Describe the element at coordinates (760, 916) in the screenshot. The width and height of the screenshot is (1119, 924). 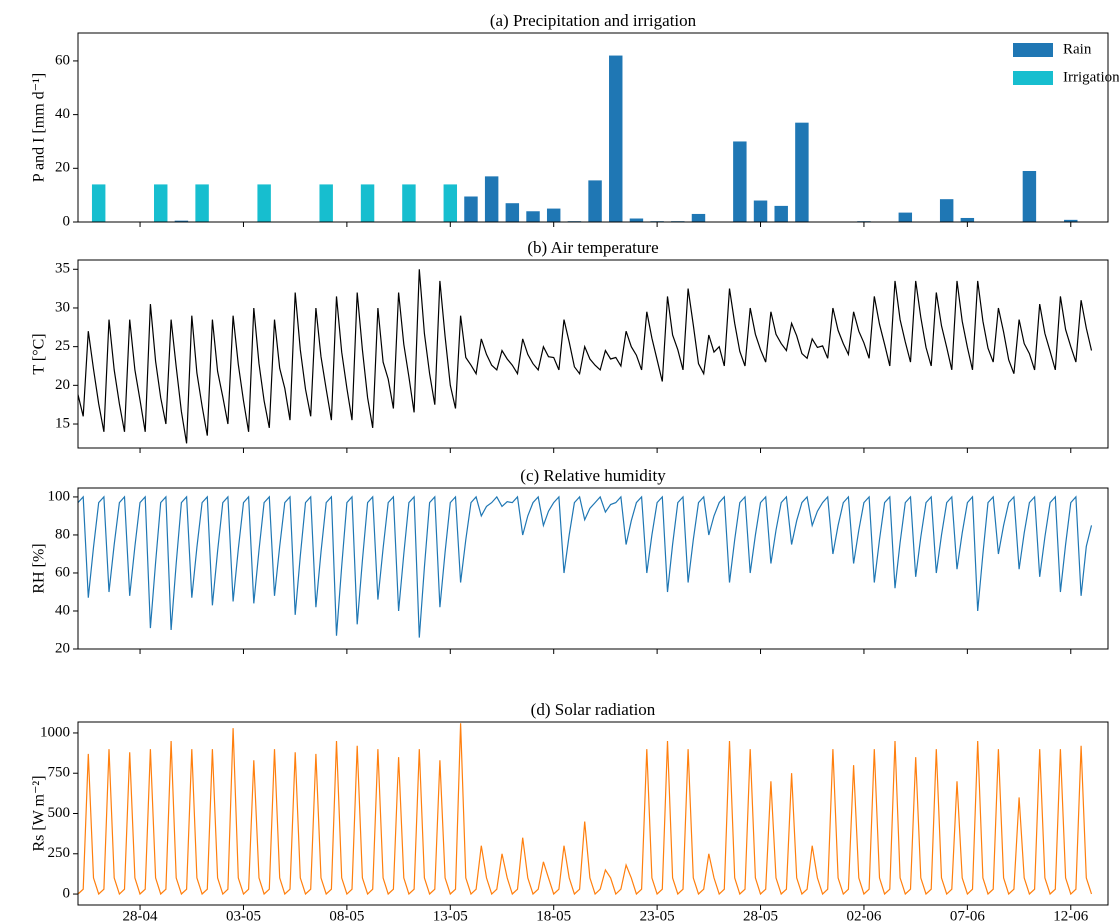
I see `x-tick-label: 28-05` at that location.